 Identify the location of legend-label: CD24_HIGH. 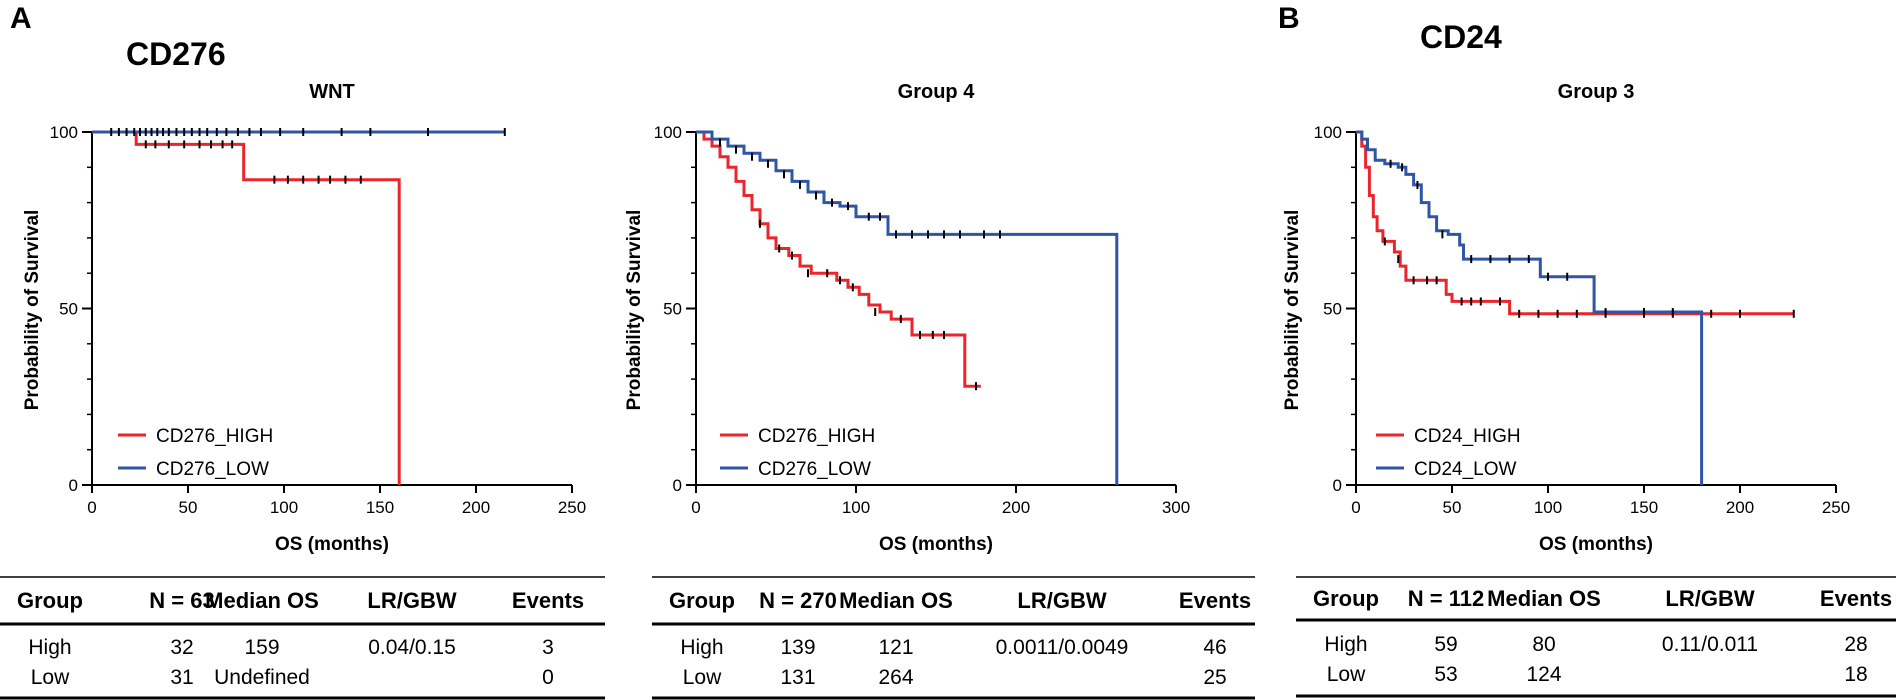
(1467, 436).